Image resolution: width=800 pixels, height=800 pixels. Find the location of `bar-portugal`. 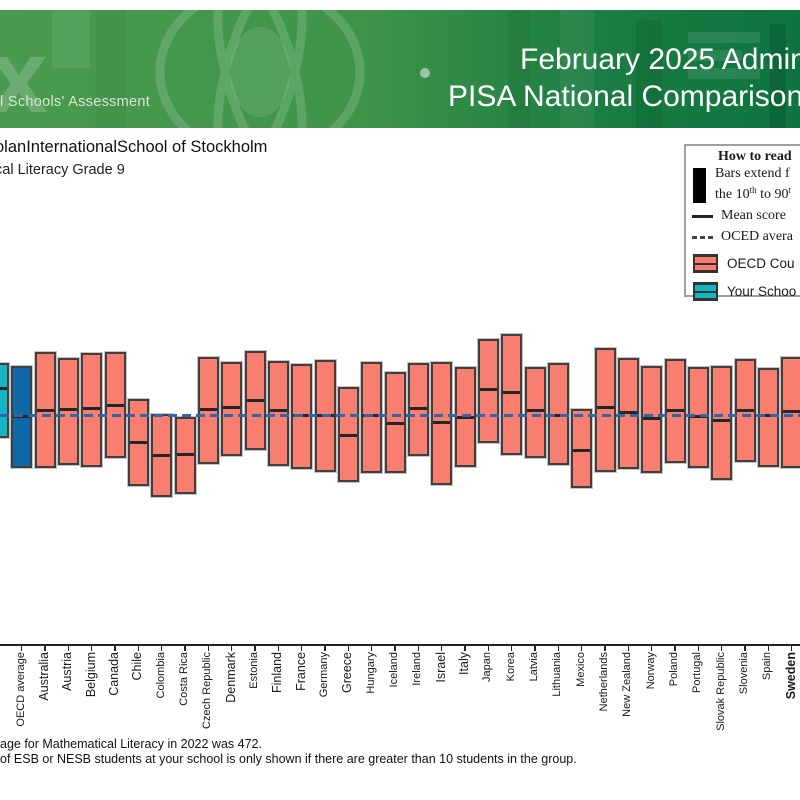

bar-portugal is located at coordinates (698, 417).